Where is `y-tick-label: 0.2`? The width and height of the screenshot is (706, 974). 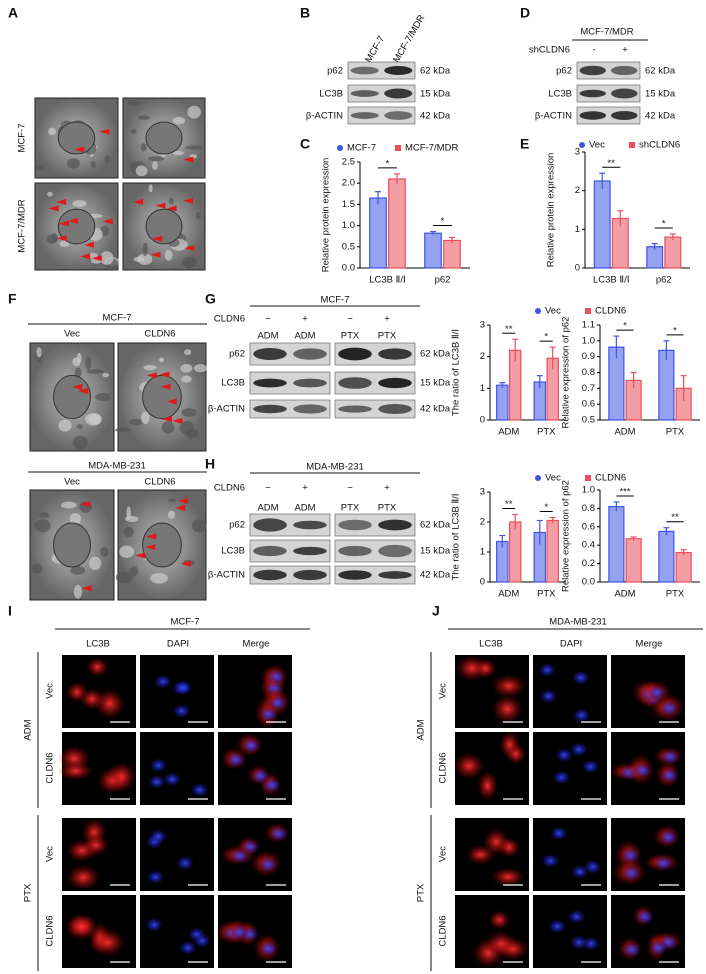 y-tick-label: 0.2 is located at coordinates (588, 563).